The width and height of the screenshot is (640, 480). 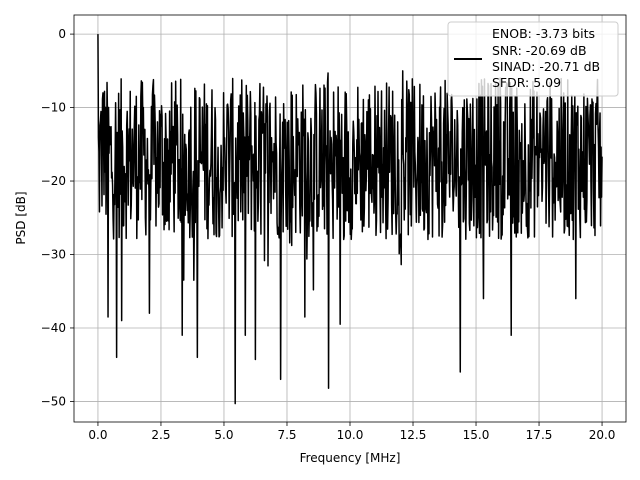 What do you see at coordinates (53, 328) in the screenshot?
I see `y-tick-label: −40` at bounding box center [53, 328].